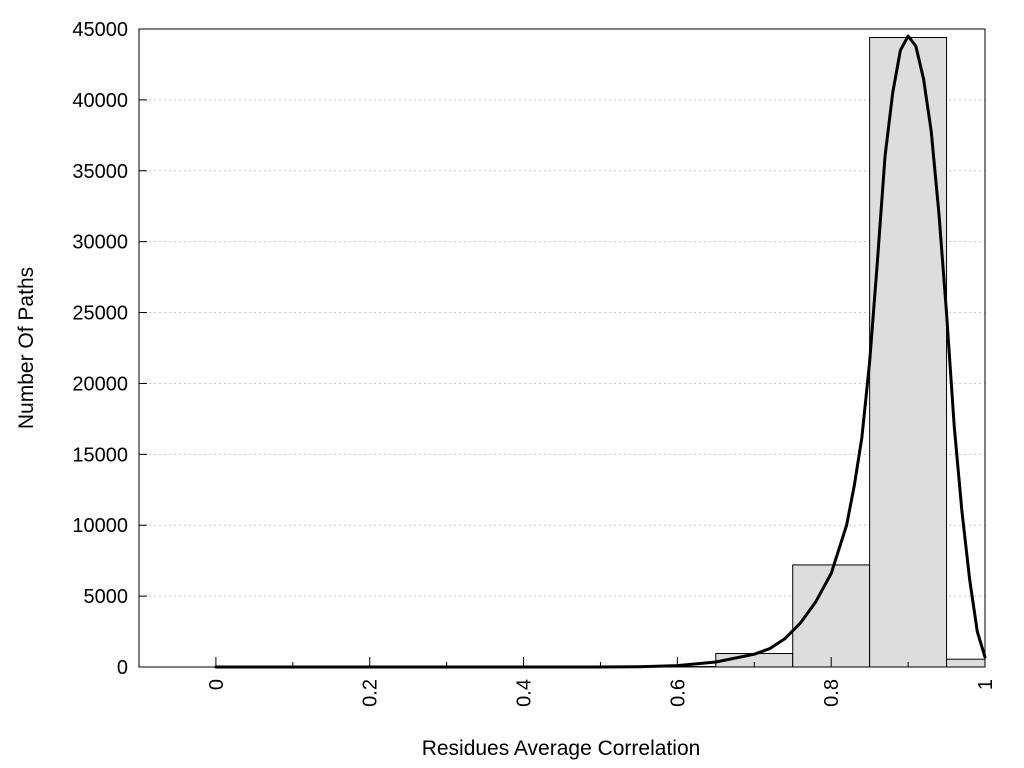 The width and height of the screenshot is (1024, 768). I want to click on y-axis-title: Number Of Paths, so click(26, 348).